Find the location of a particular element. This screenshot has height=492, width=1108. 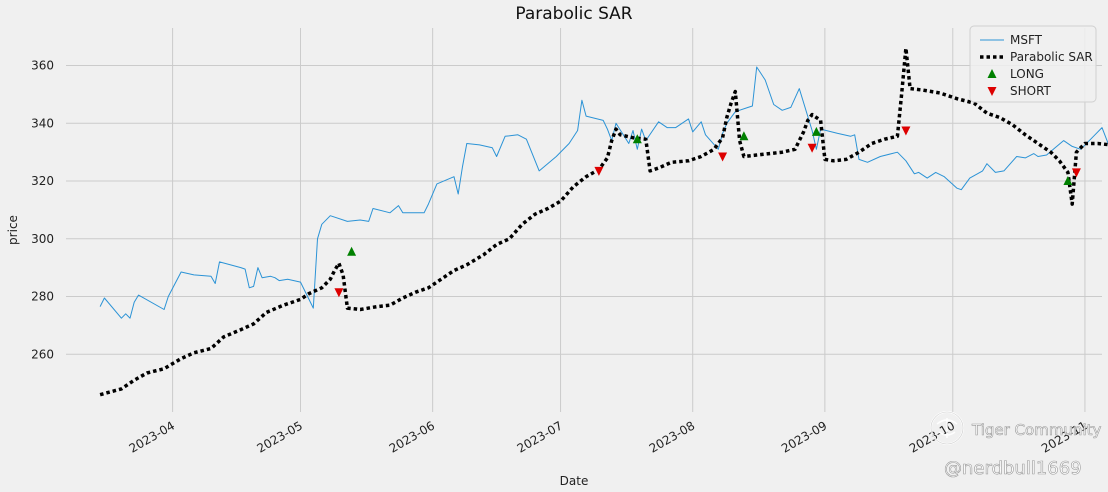

legend-label-long: LONG is located at coordinates (1027, 74).